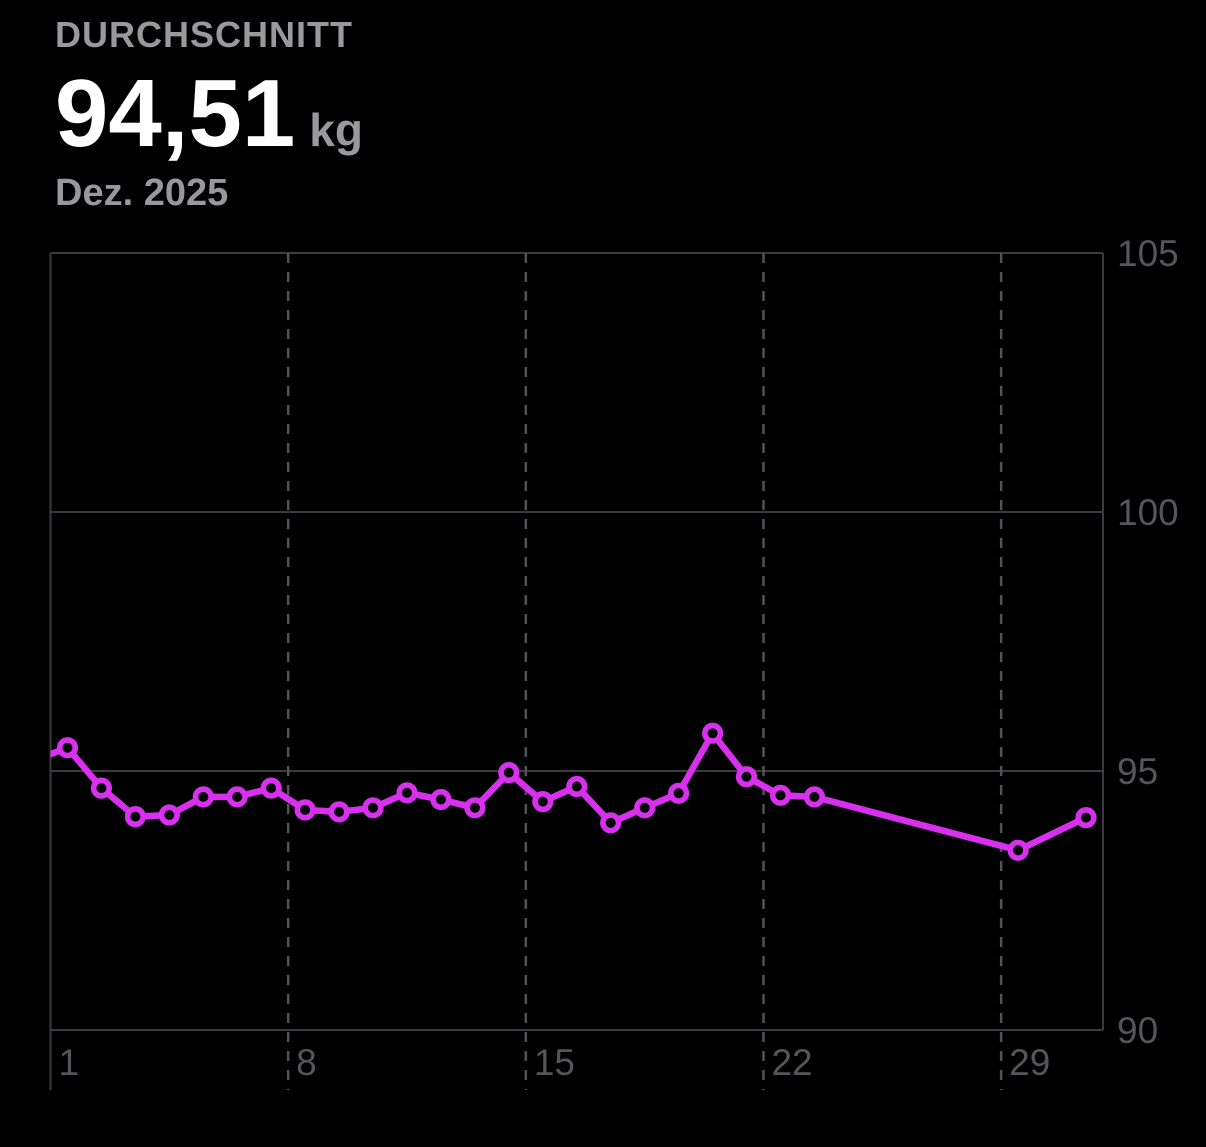 Image resolution: width=1206 pixels, height=1147 pixels. What do you see at coordinates (1029, 1062) in the screenshot?
I see `x-axis-label: 29` at bounding box center [1029, 1062].